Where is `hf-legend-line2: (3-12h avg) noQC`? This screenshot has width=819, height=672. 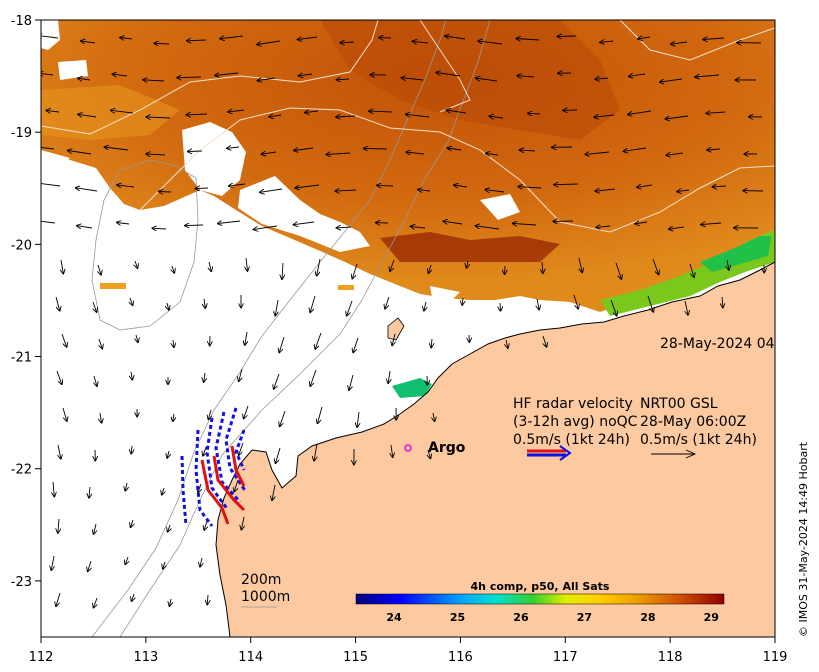
hf-legend-line2: (3-12h avg) noQC is located at coordinates (575, 422).